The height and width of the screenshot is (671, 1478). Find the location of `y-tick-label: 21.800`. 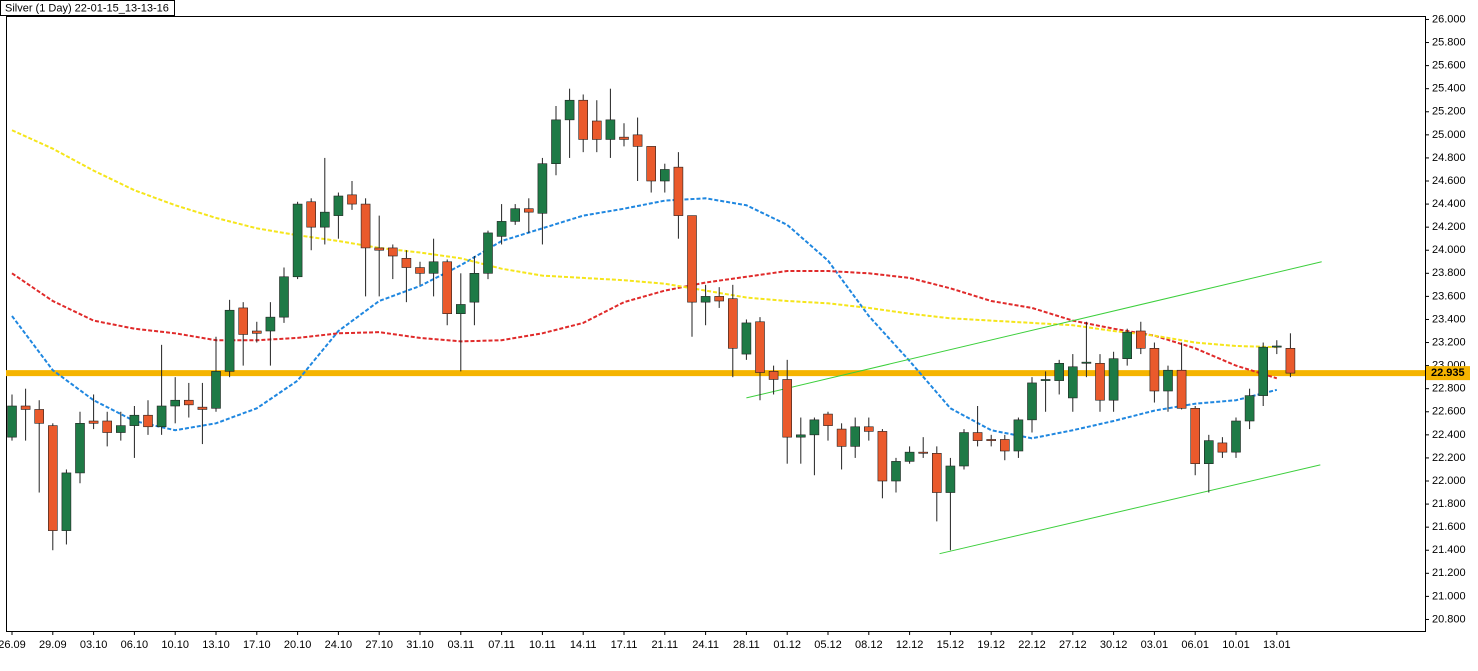

y-tick-label: 21.800 is located at coordinates (1449, 504).